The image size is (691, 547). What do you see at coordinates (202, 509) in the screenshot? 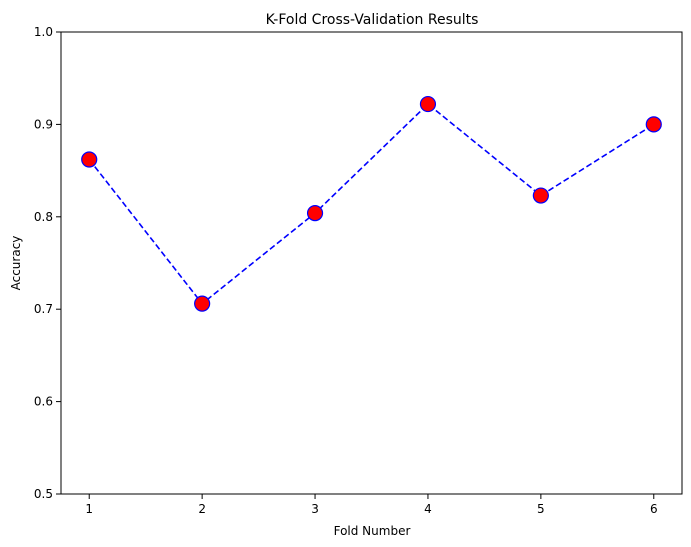
I see `x-tick-label: 2` at bounding box center [202, 509].